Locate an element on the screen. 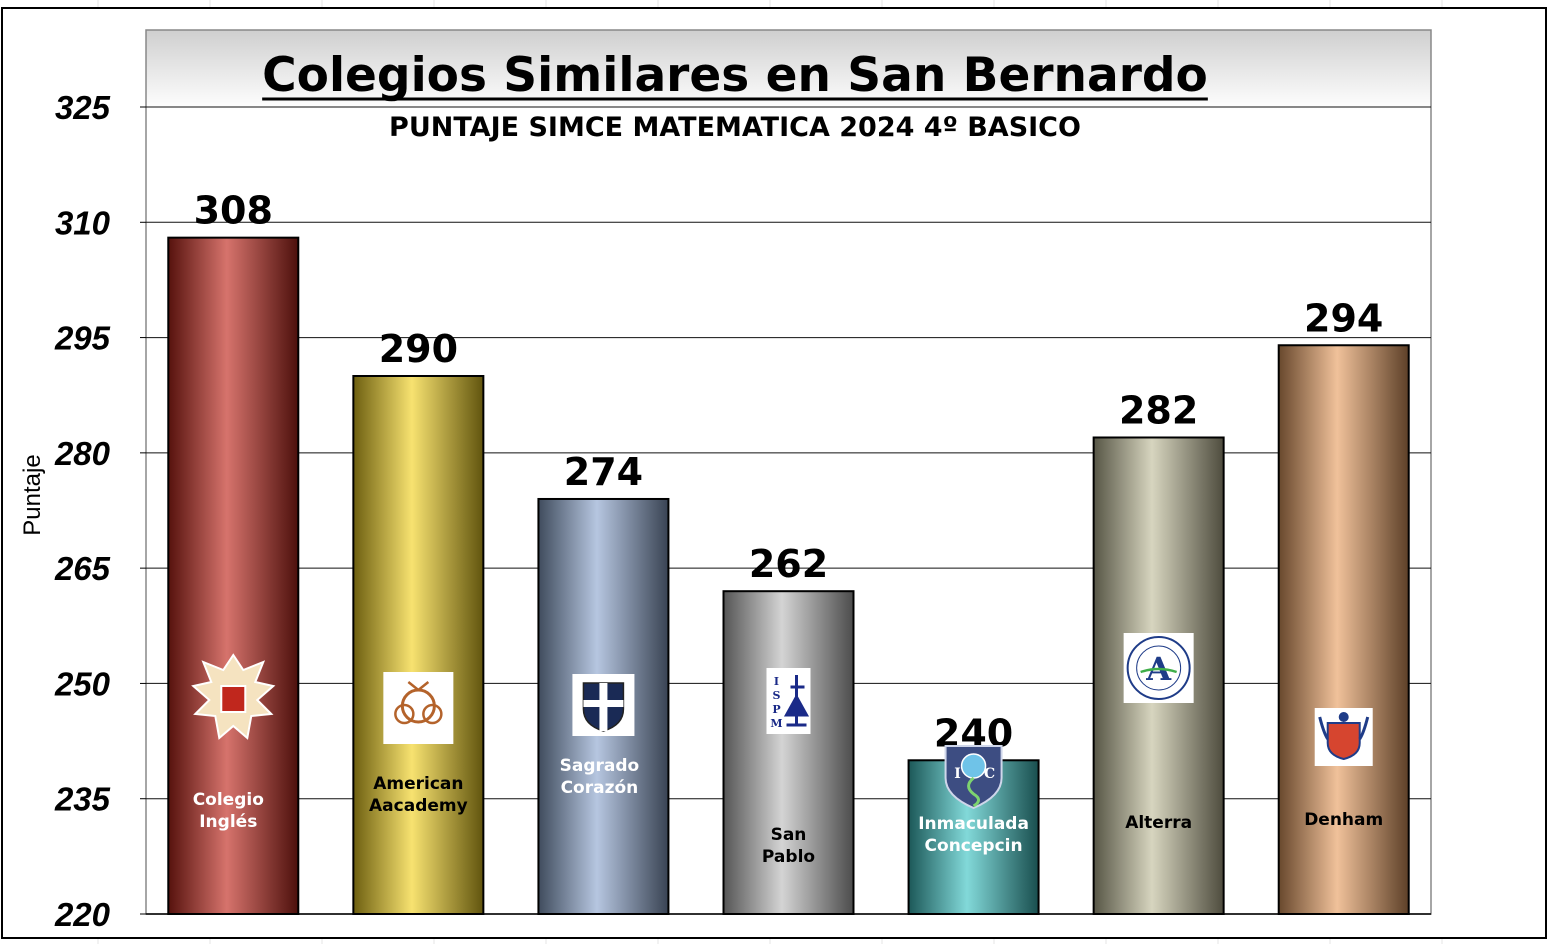  category-label: Denham is located at coordinates (1343, 820).